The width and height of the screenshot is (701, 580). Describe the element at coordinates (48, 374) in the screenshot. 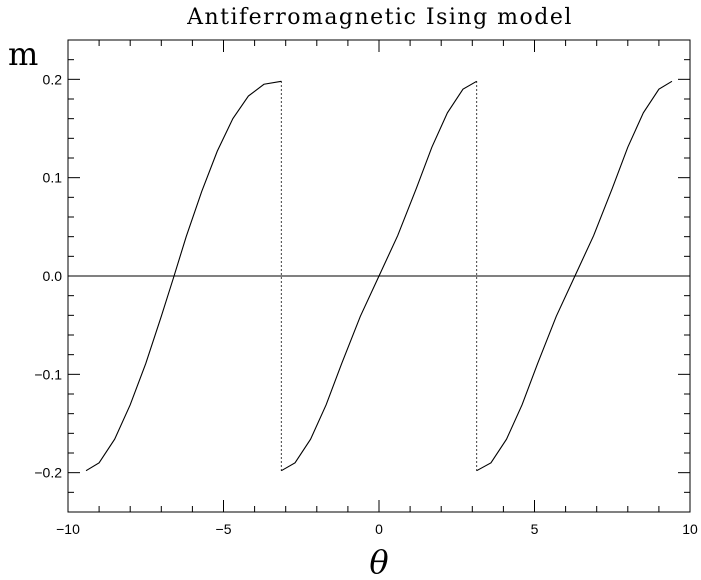

I see `y-tick-label: −0.1` at that location.